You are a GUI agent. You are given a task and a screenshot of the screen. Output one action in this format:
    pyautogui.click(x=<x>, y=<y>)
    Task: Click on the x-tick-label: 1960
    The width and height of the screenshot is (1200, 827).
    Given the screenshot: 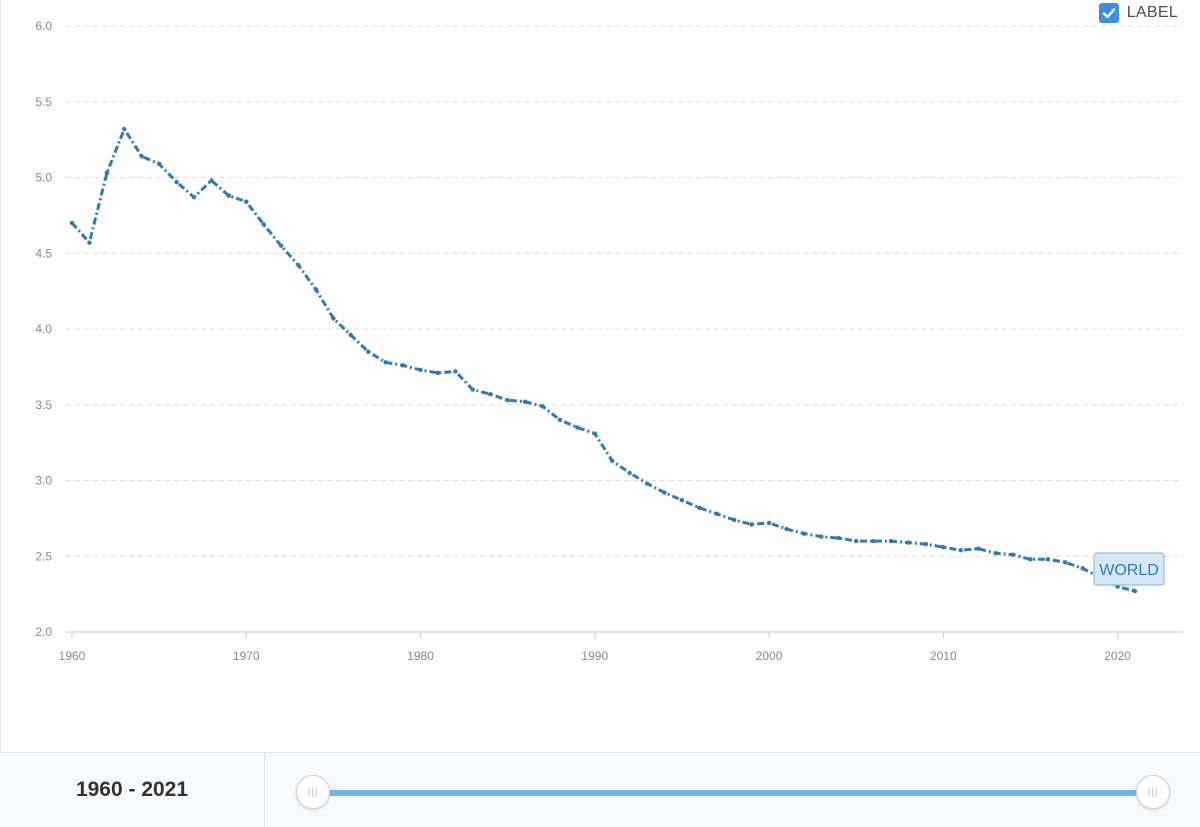 What is the action you would take?
    pyautogui.click(x=72, y=656)
    